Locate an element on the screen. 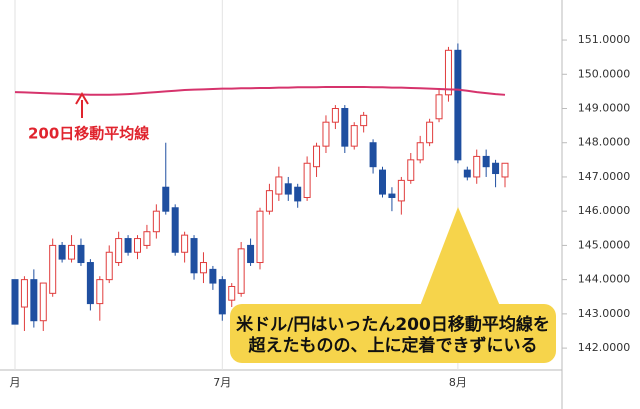 This screenshot has height=409, width=640. y-tick-label: 150.0000 is located at coordinates (604, 73).